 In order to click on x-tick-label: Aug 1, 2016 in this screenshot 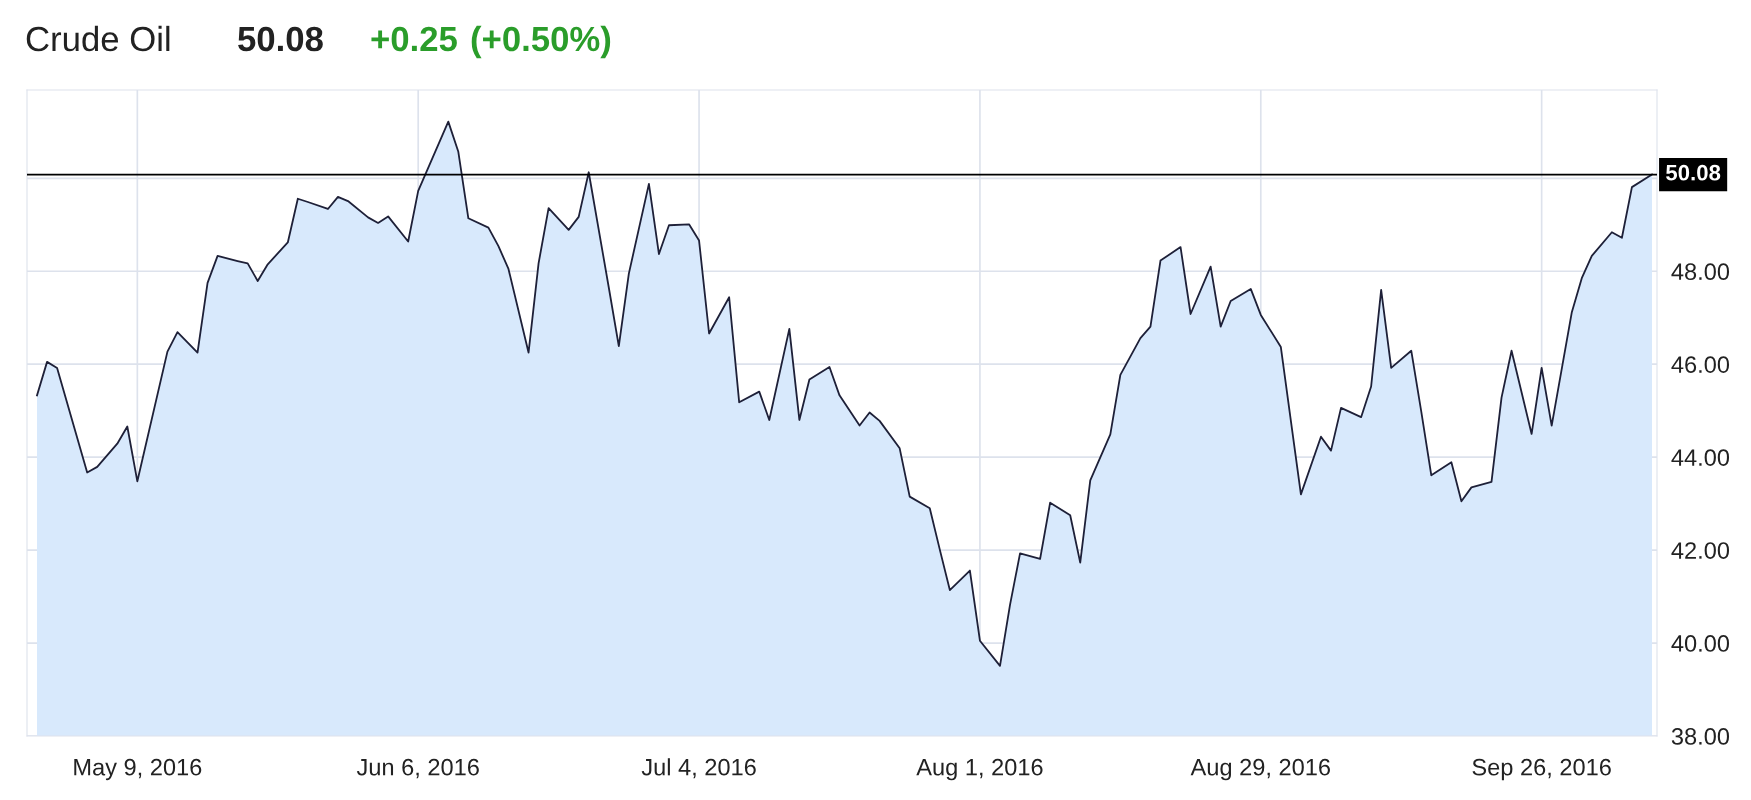, I will do `click(979, 769)`.